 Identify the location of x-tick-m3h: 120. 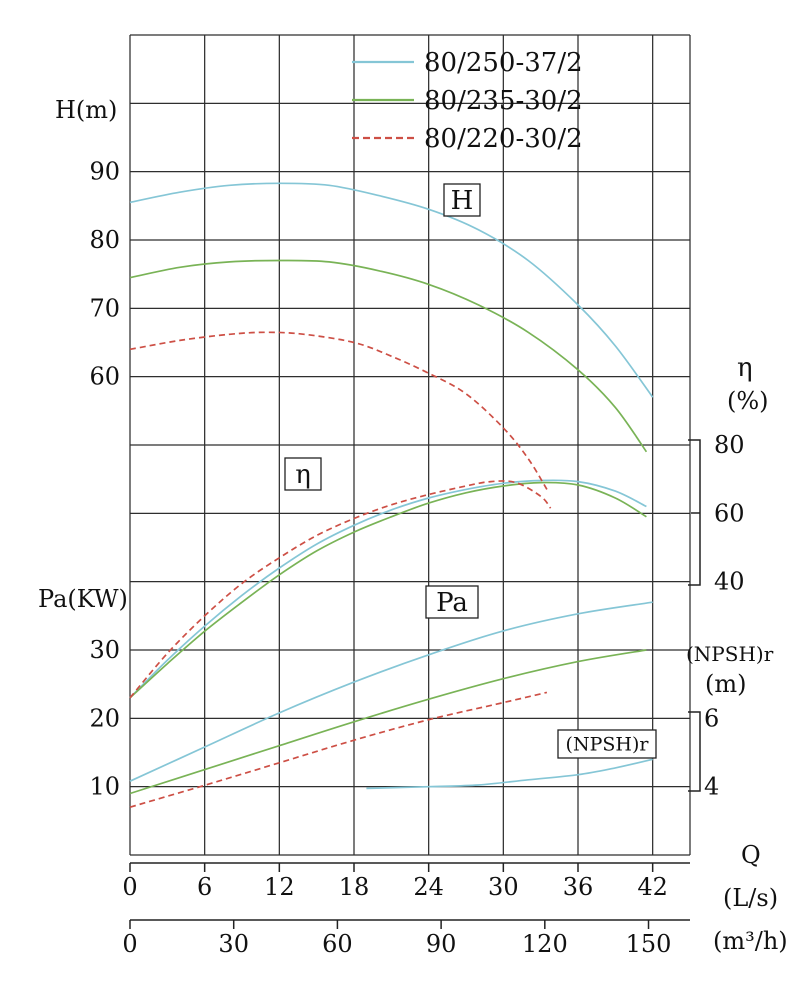
(545, 944).